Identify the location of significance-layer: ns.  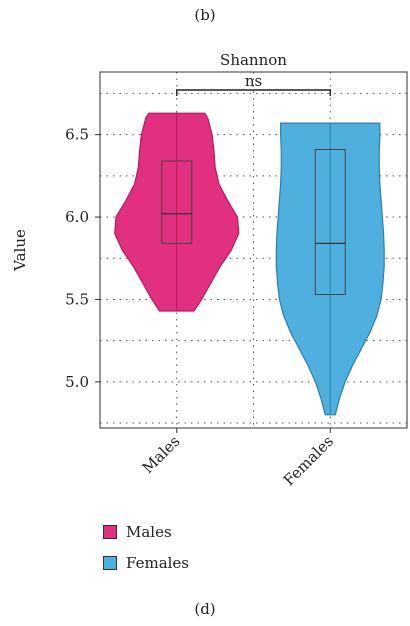
(253, 84).